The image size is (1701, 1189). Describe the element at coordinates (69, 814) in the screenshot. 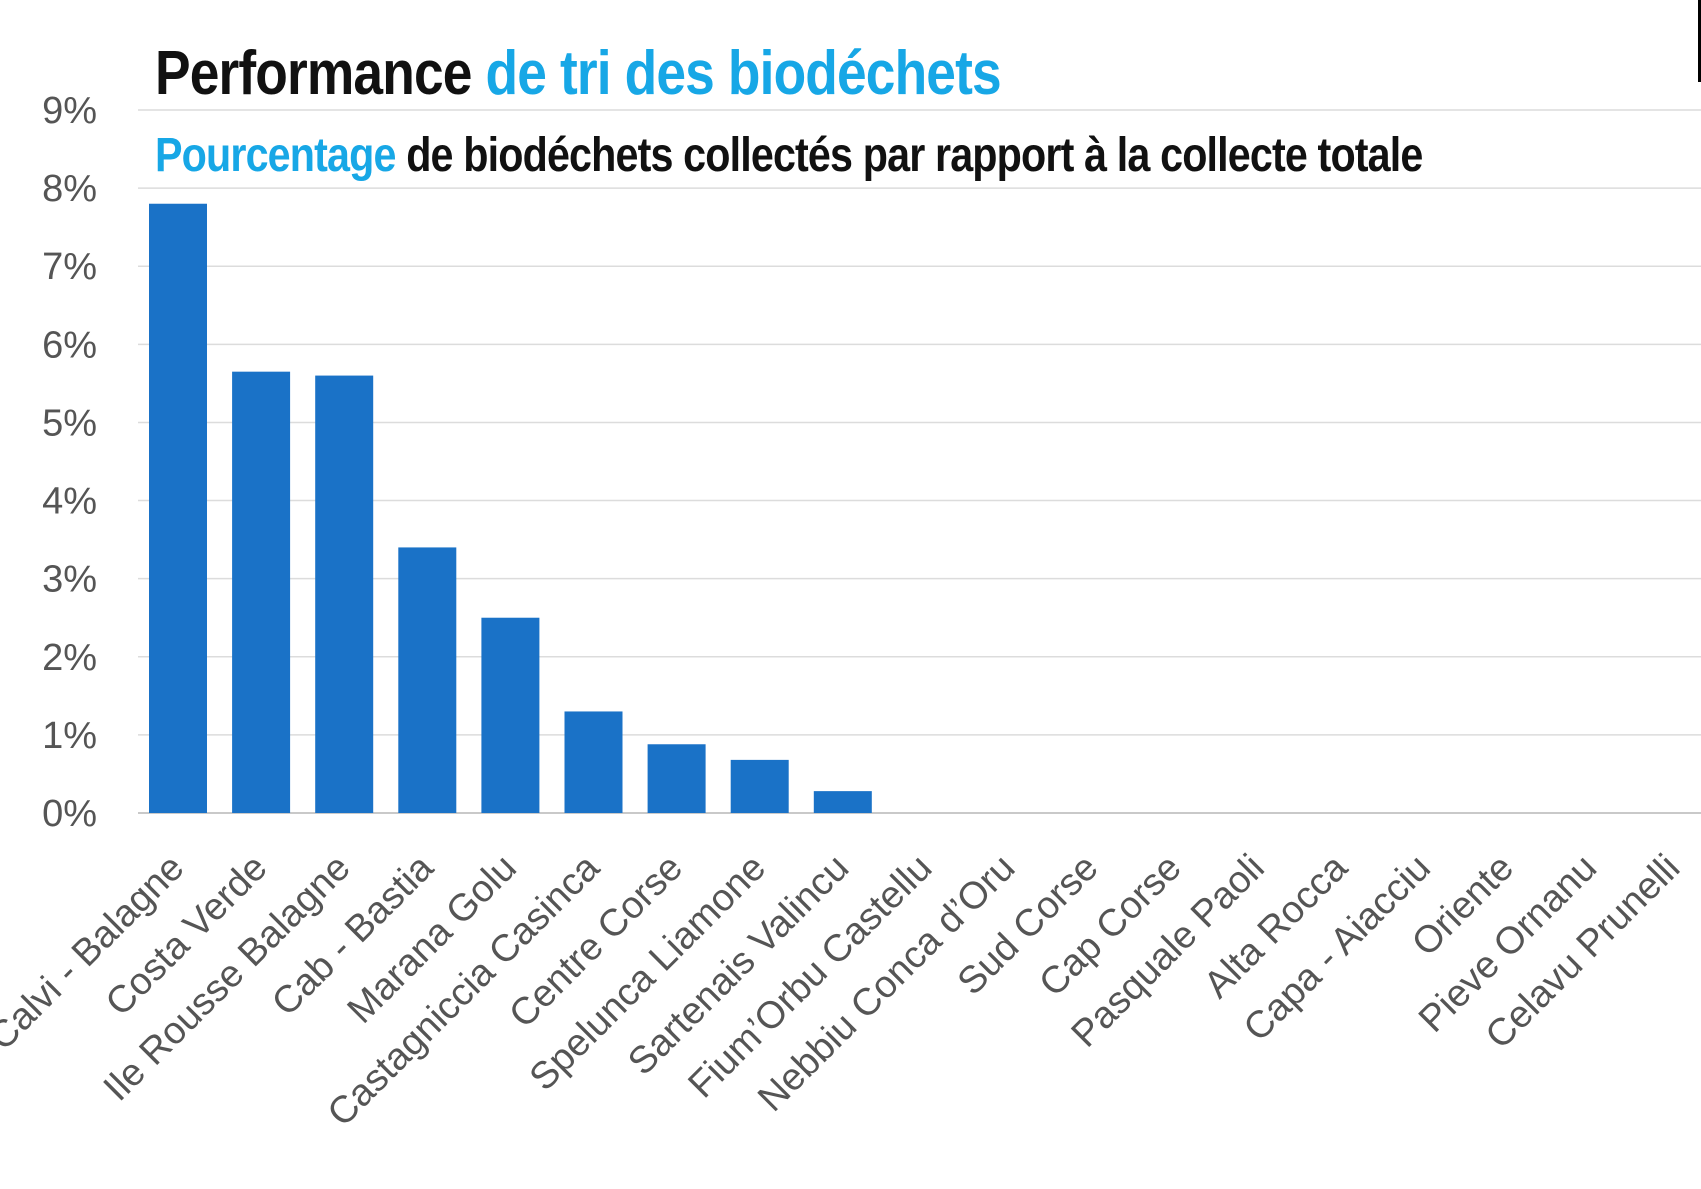

I see `y-tick-label: 0%` at that location.